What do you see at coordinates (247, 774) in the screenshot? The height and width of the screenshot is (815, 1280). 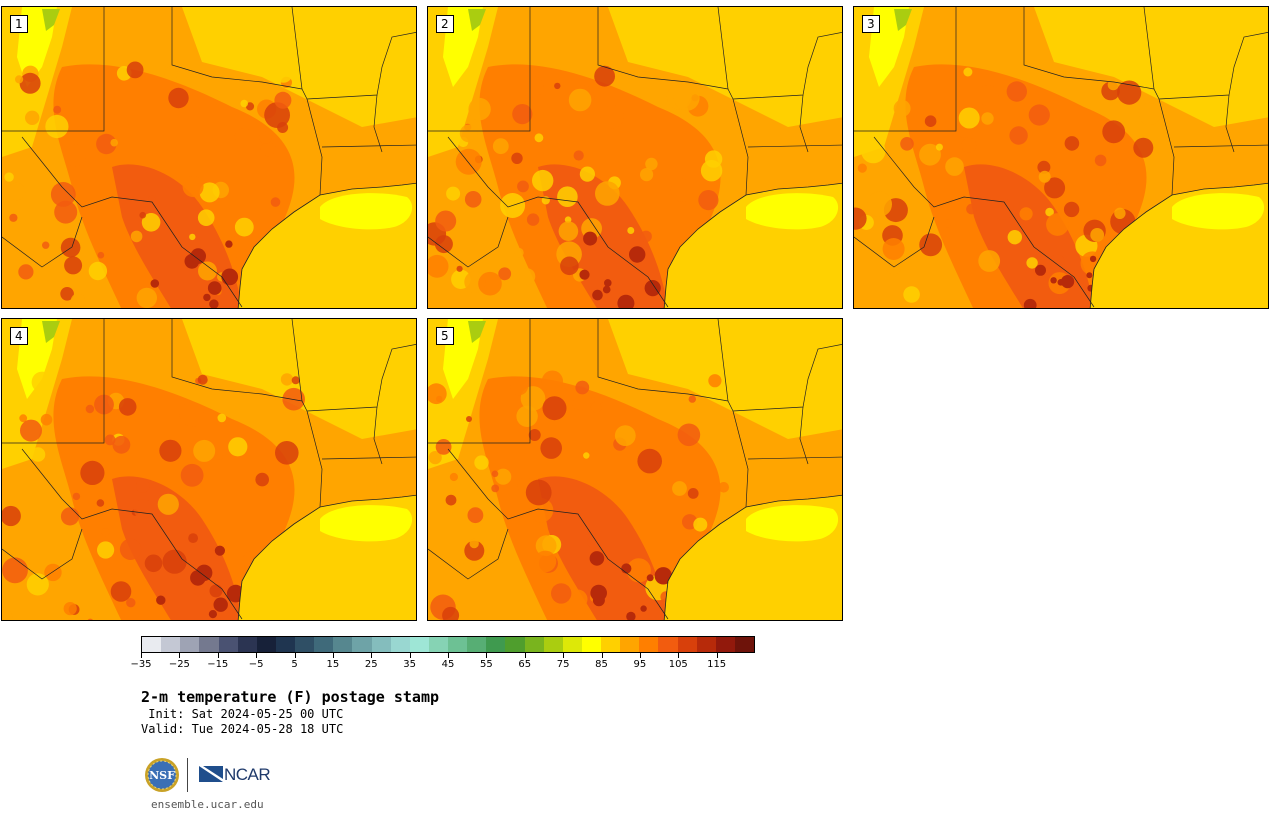 I see `ncar-logo-text: NCAR` at bounding box center [247, 774].